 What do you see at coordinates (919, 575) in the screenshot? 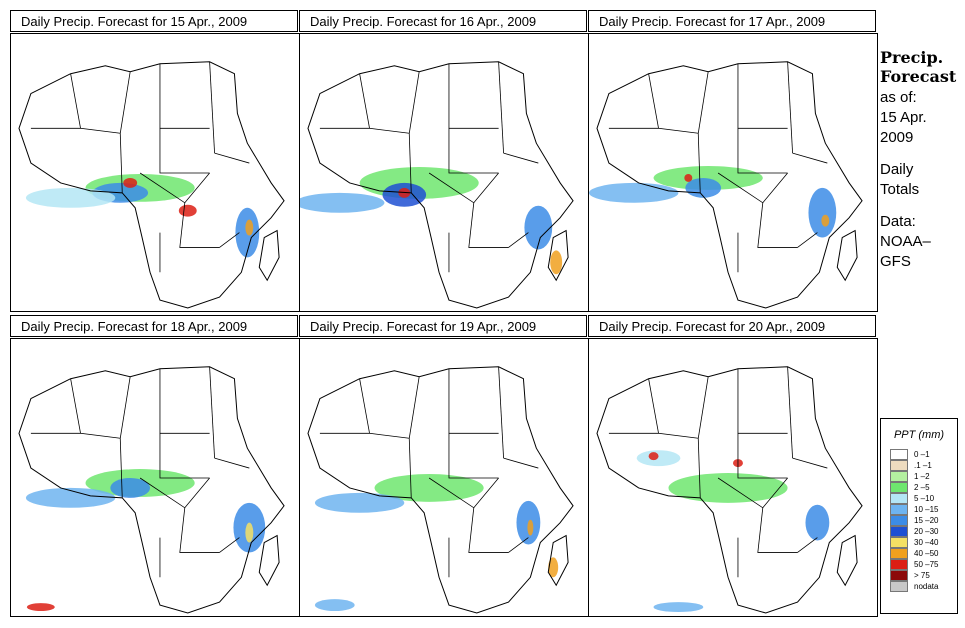
I see `legend-item: > 75` at bounding box center [919, 575].